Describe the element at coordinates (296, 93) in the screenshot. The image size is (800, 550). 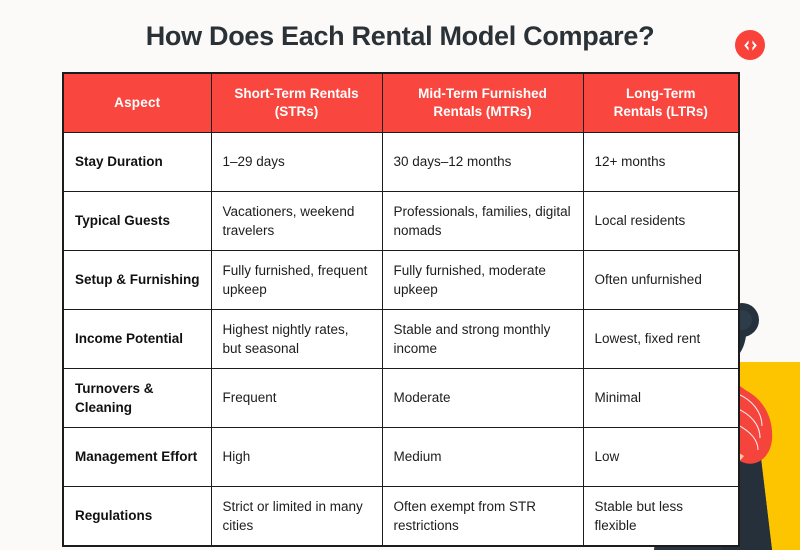
I see `column-header-str-line-1: Short-Term Rentals` at that location.